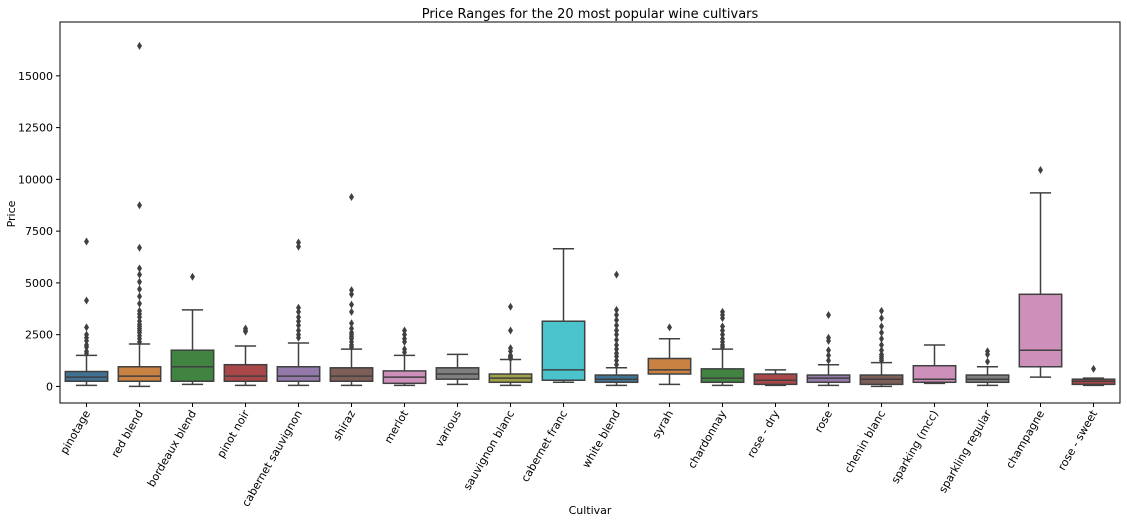  I want to click on x-tick-label: cabernet franc, so click(545, 446).